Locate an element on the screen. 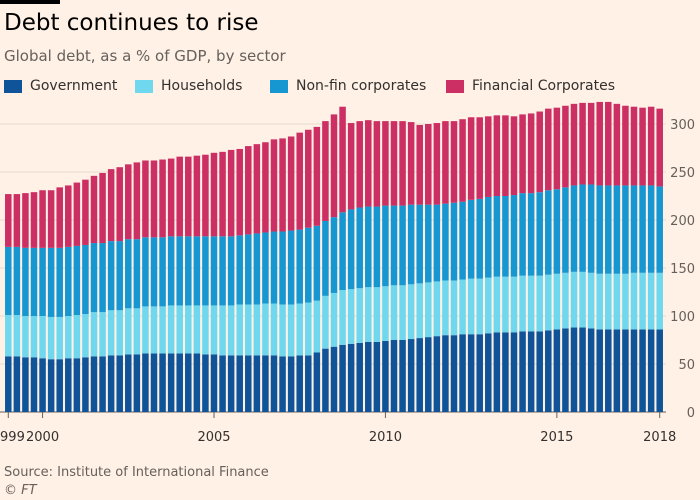 The height and width of the screenshot is (500, 700). bar-segment-government-2016Q2 is located at coordinates (599, 370).